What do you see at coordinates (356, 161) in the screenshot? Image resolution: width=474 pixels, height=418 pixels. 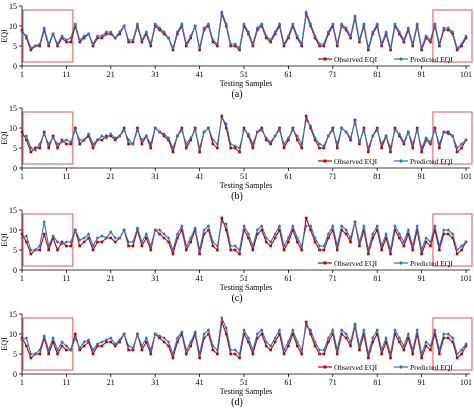 I see `legend-label: Observed EQI` at bounding box center [356, 161].